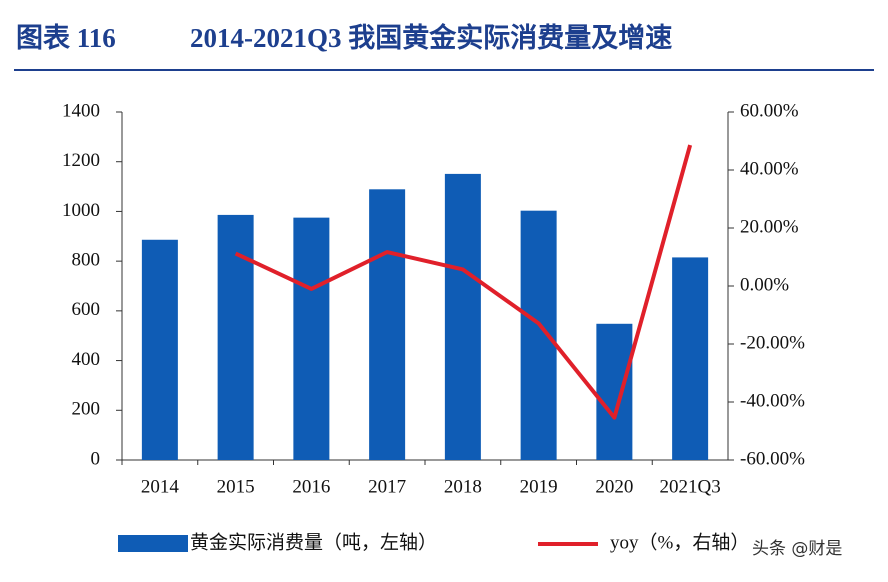 The image size is (888, 582). I want to click on y-tick-label: 1400, so click(81, 110).